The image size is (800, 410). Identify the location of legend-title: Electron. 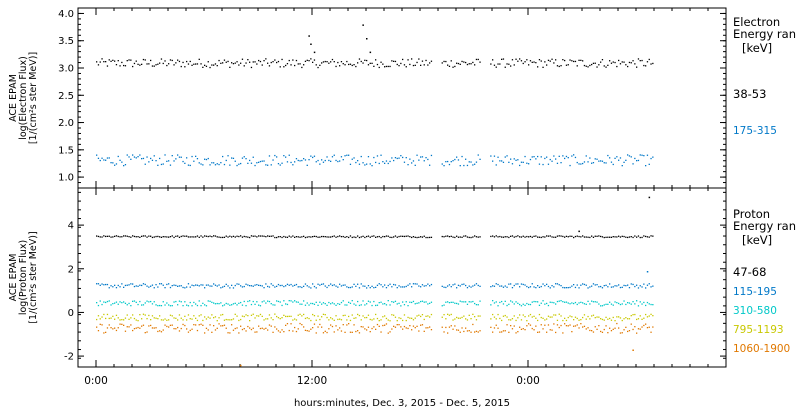
(756, 22).